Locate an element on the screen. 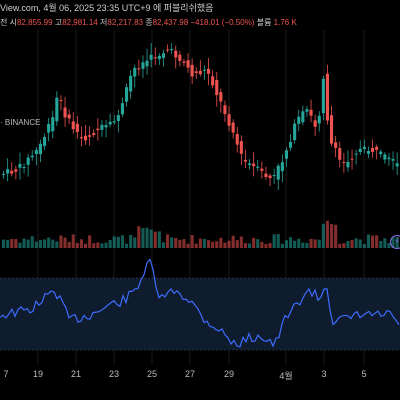 The height and width of the screenshot is (400, 400). x-tick: 7 is located at coordinates (6, 374).